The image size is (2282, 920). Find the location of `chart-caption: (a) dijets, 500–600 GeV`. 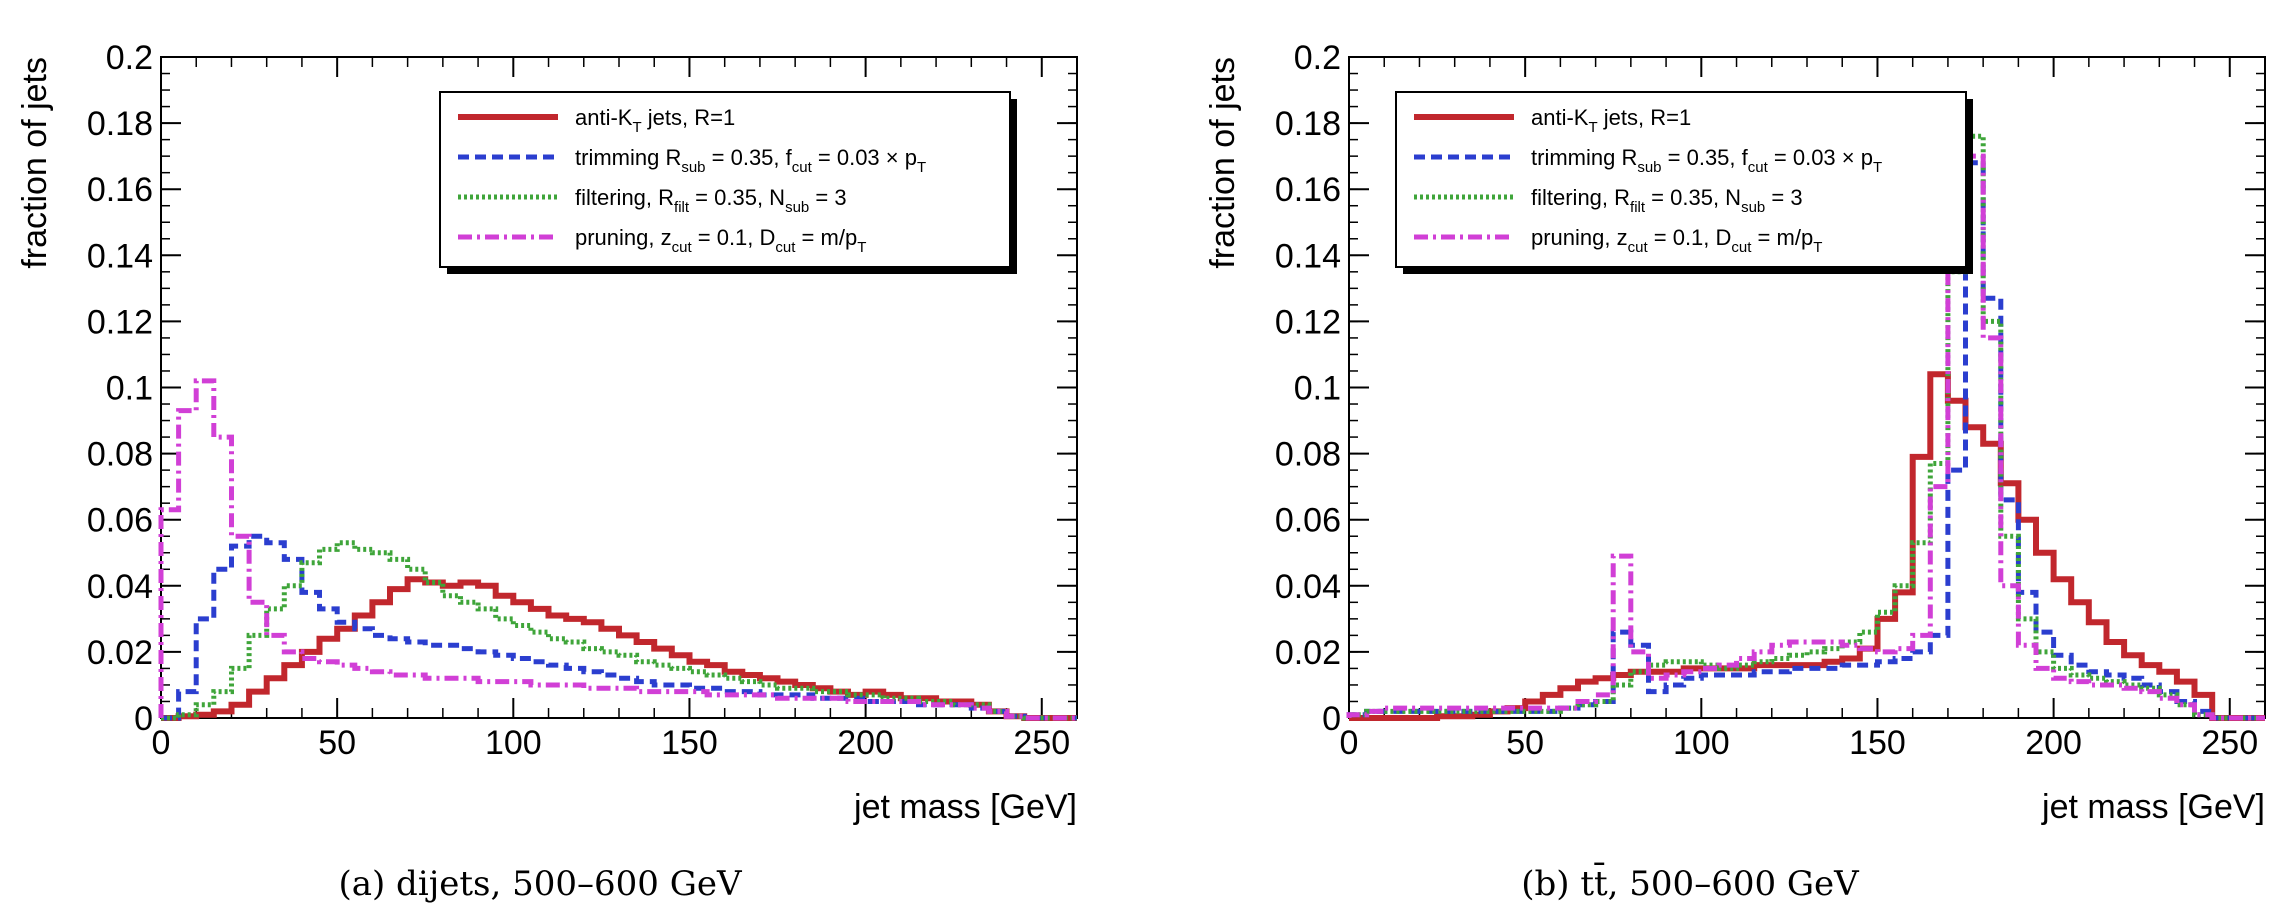

chart-caption: (a) dijets, 500–600 GeV is located at coordinates (540, 884).